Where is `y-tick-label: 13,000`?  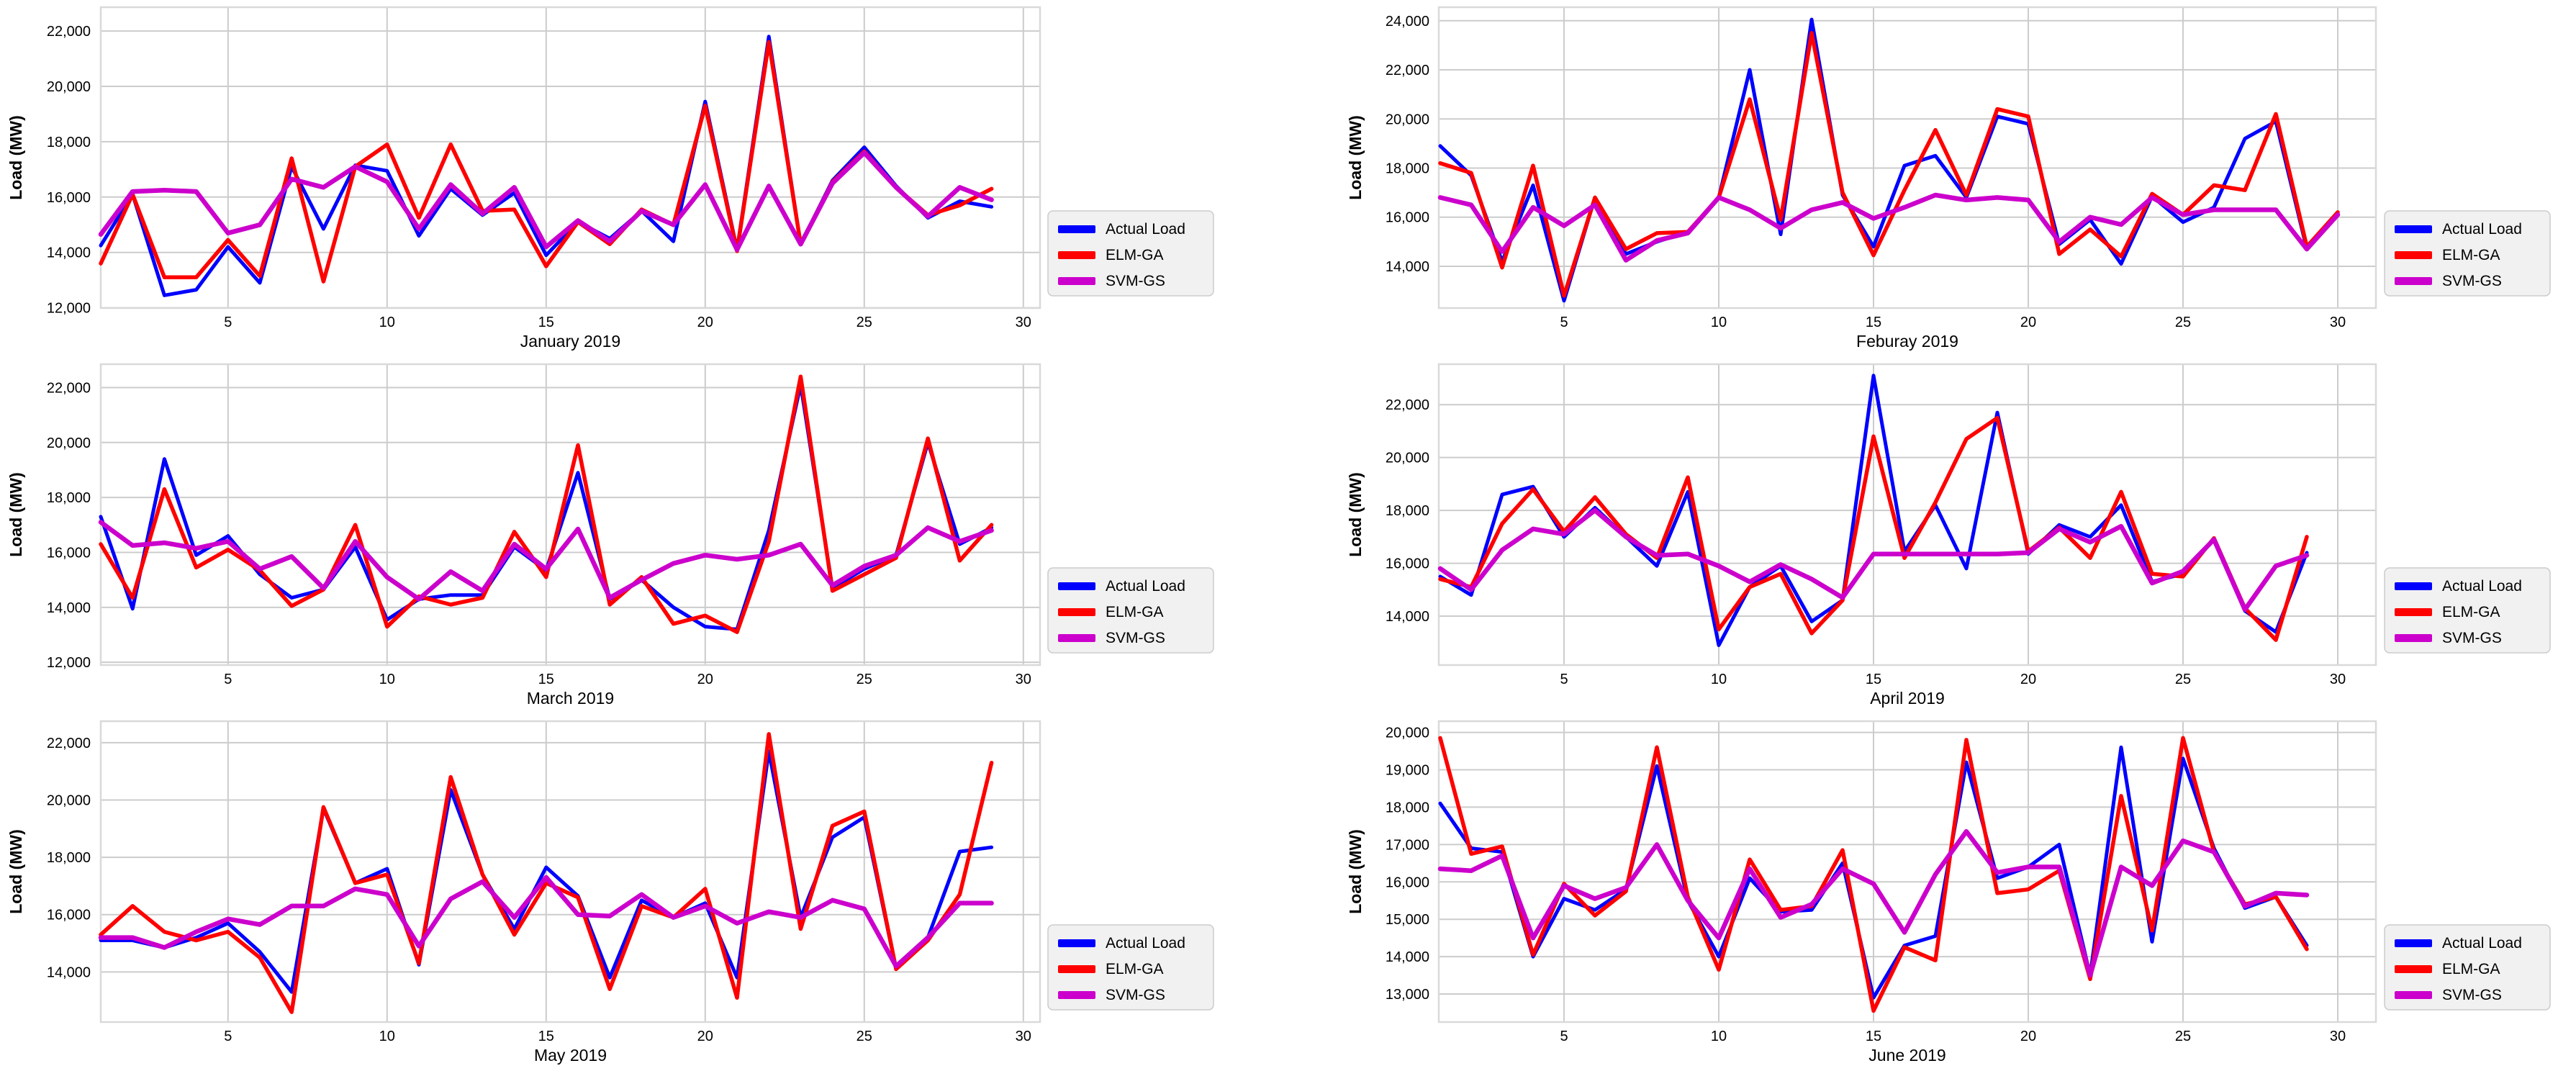
y-tick-label: 13,000 is located at coordinates (1407, 995).